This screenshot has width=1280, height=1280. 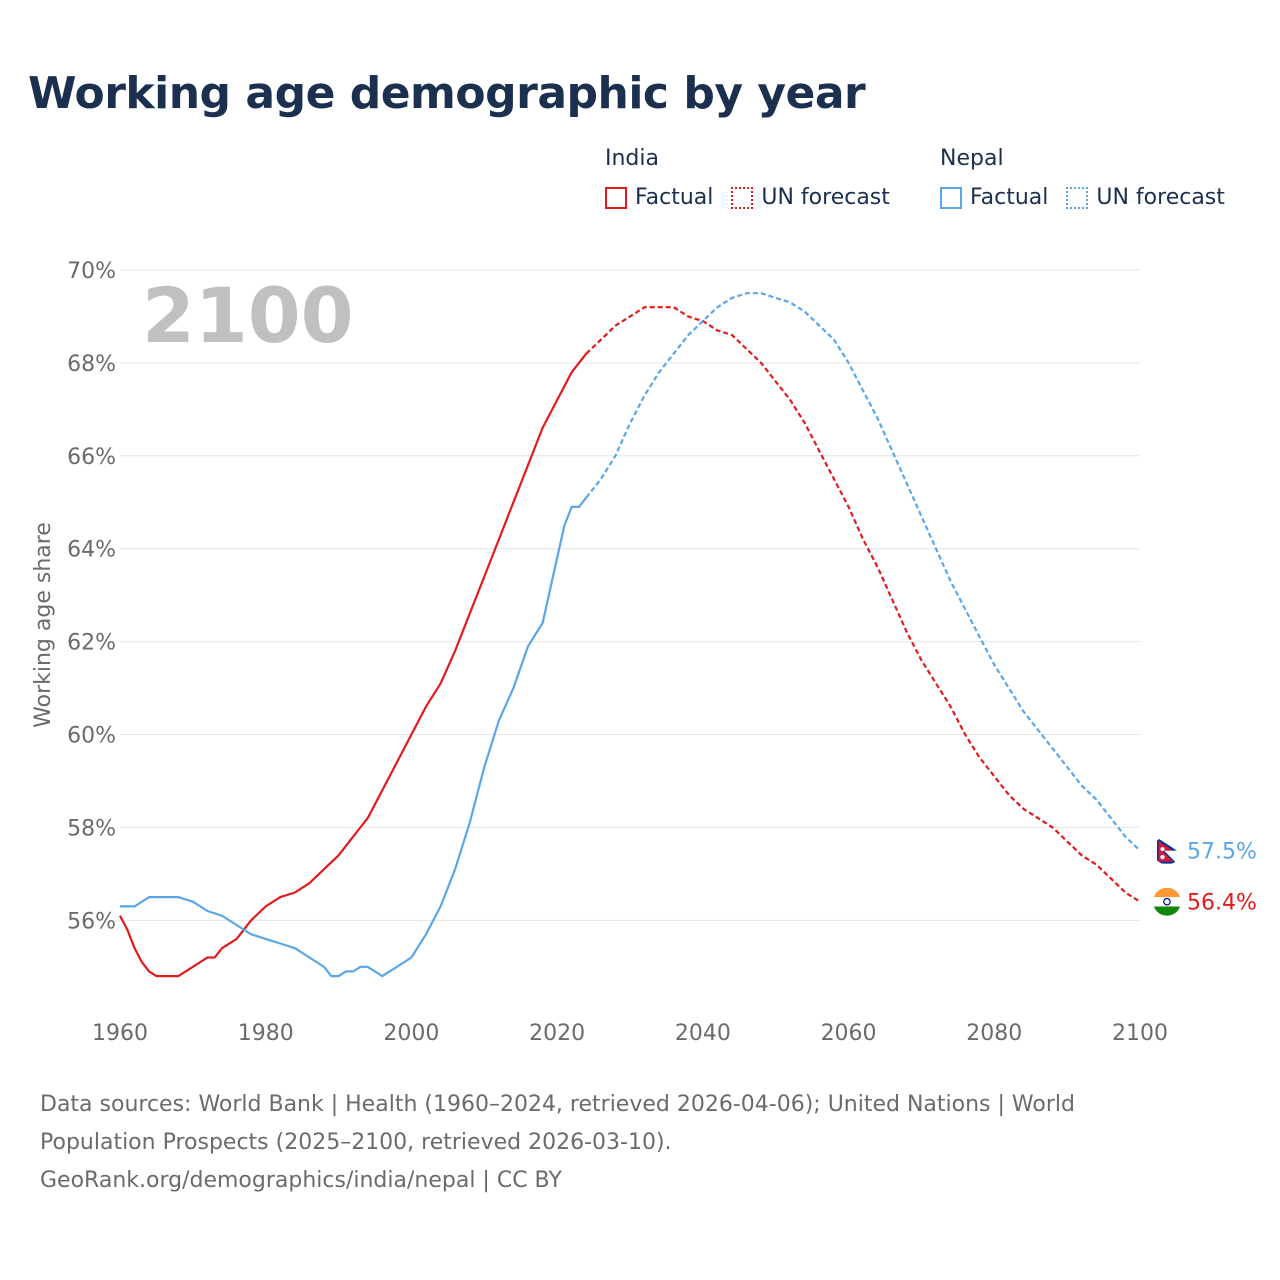 I want to click on y-tick-label: 56%, so click(x=91, y=921).